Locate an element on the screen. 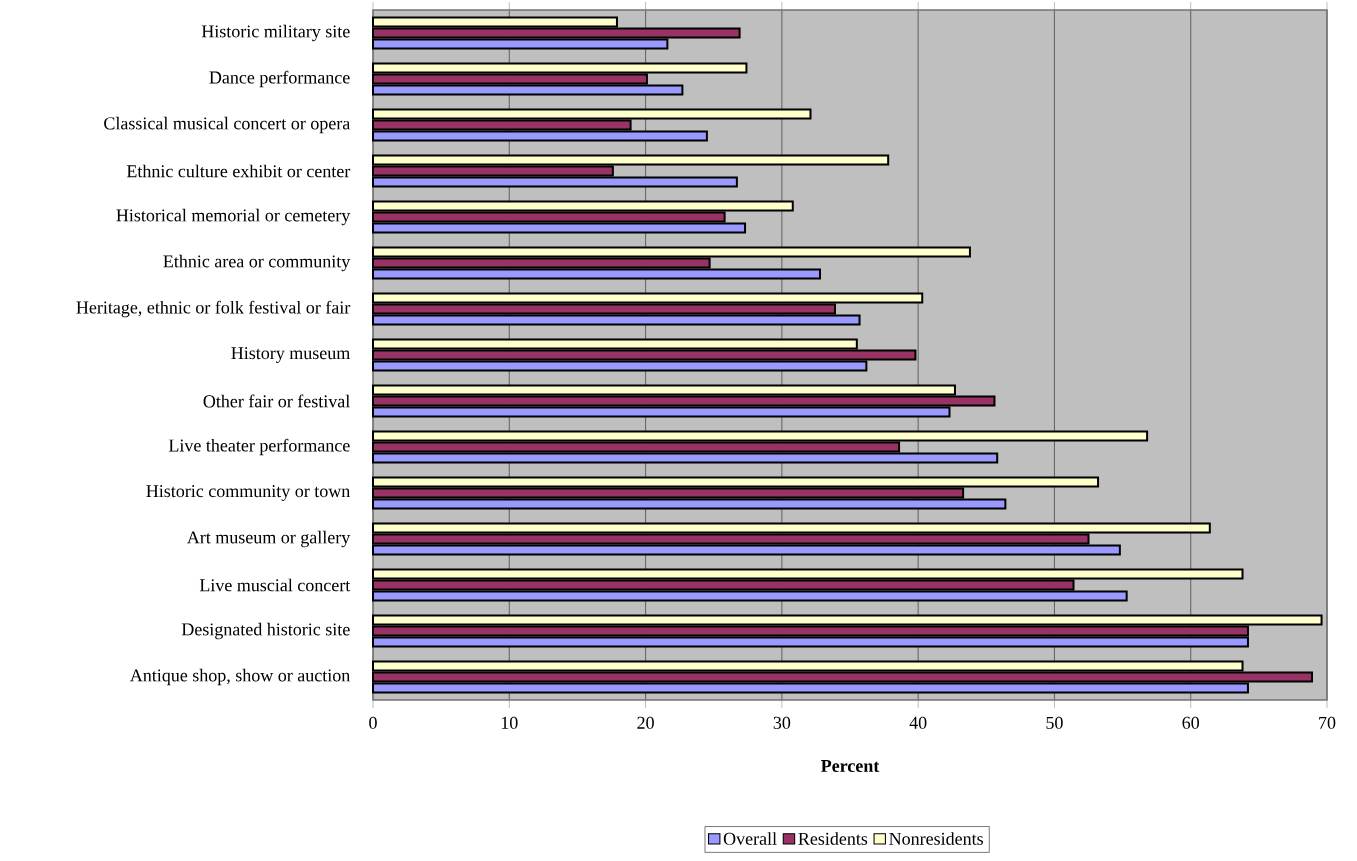 This screenshot has width=1357, height=861. x-tick-label: 10 is located at coordinates (509, 722).